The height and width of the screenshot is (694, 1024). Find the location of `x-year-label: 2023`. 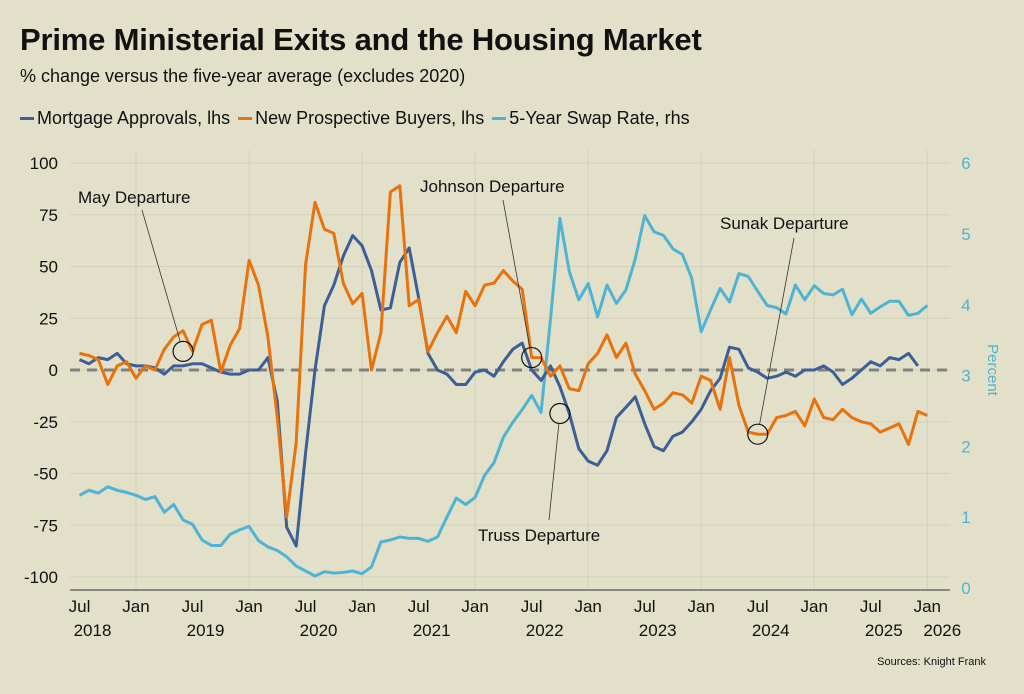

x-year-label: 2023 is located at coordinates (658, 630).